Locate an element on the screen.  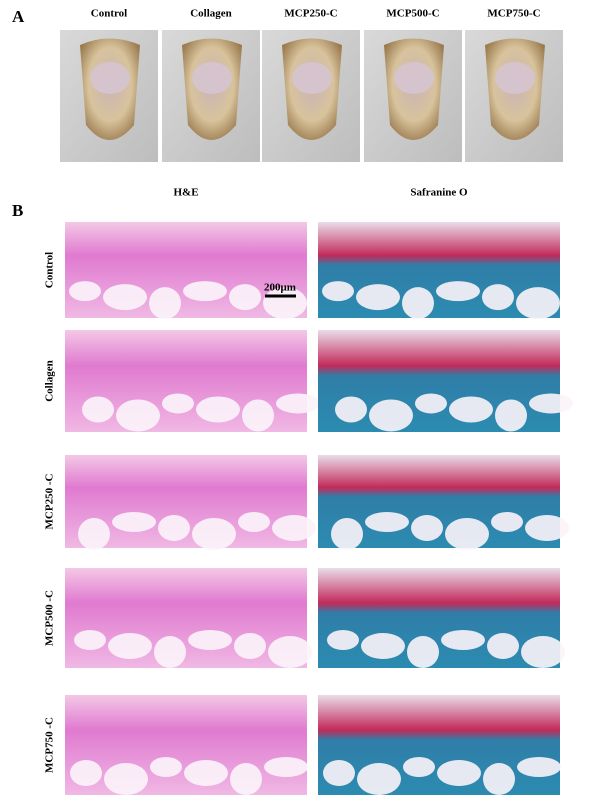
column-label: Control is located at coordinates (109, 14).